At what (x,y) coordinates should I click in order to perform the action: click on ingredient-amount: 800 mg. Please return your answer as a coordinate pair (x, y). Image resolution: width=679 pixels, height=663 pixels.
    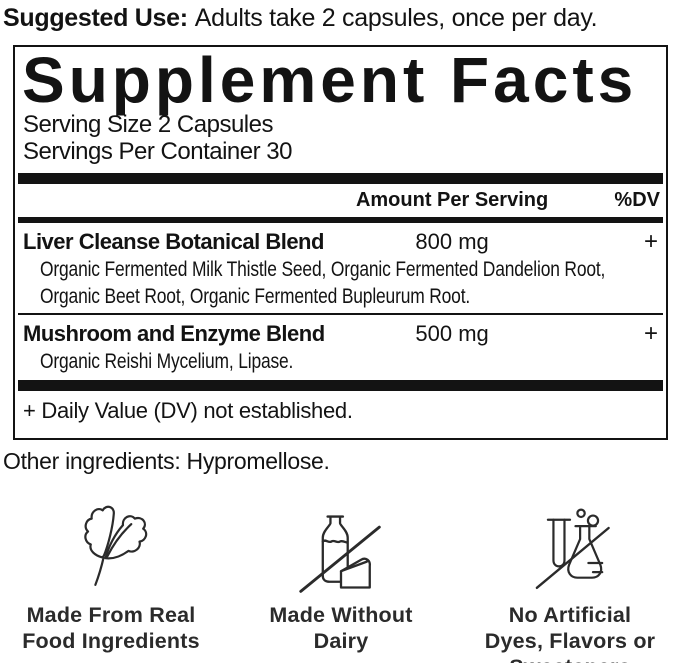
    Looking at the image, I should click on (452, 241).